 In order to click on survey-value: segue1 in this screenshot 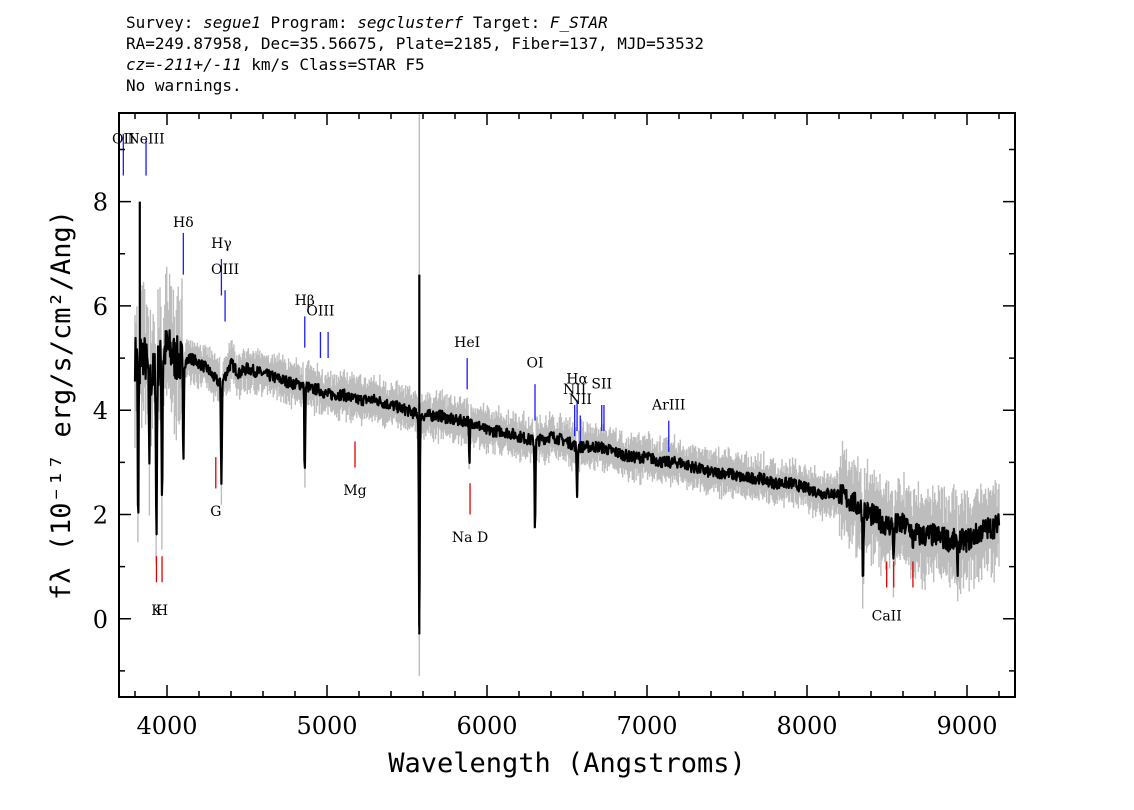, I will do `click(232, 22)`.